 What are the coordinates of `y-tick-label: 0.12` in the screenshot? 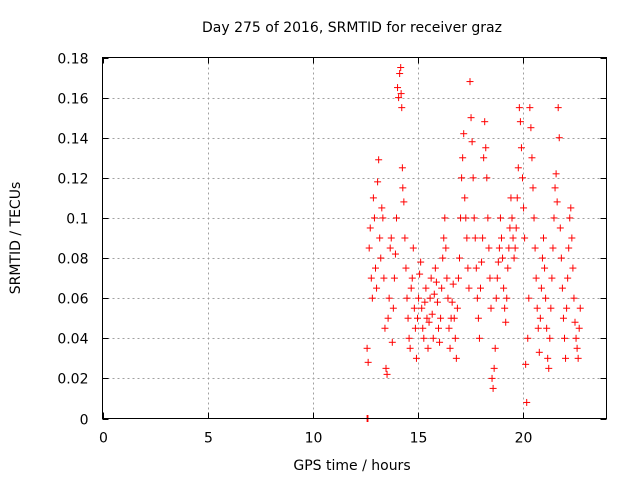 It's located at (72, 180).